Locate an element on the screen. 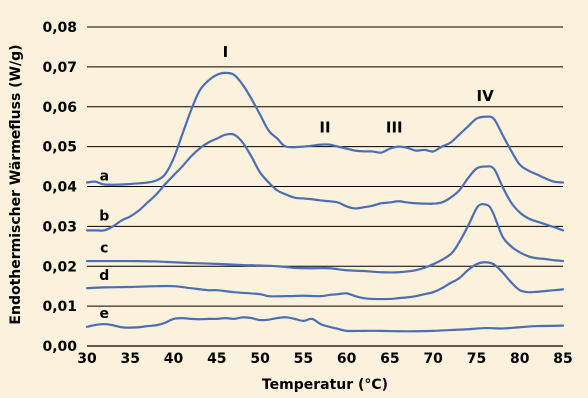 Image resolution: width=588 pixels, height=398 pixels. x-tick-label: 65 is located at coordinates (389, 359).